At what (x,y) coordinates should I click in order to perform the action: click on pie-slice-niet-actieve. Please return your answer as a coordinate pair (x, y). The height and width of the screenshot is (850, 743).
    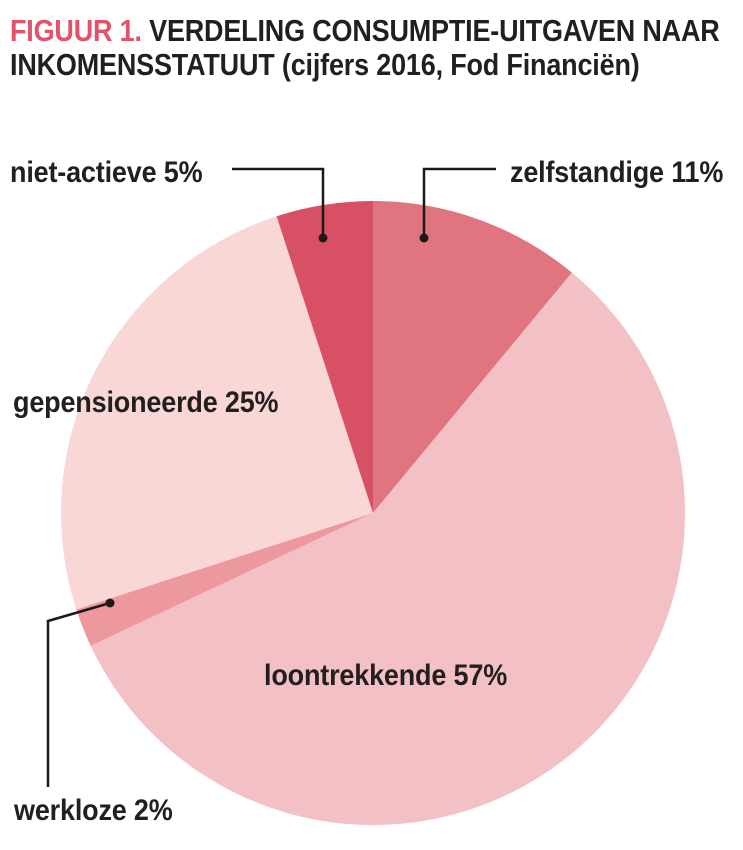
    Looking at the image, I should click on (324, 357).